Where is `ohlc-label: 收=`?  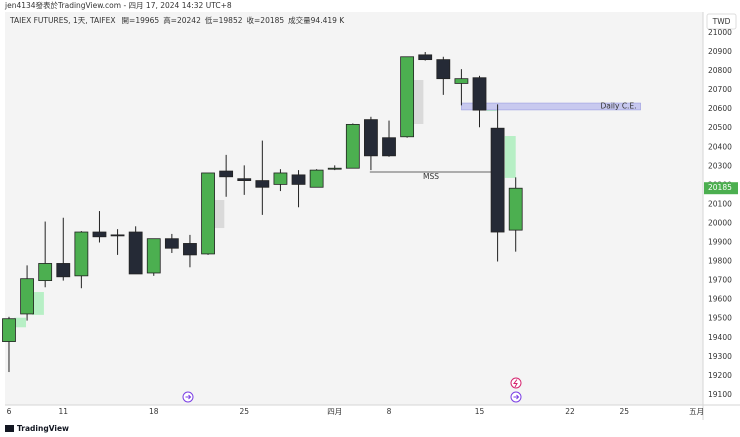
ohlc-label: 收= is located at coordinates (254, 20).